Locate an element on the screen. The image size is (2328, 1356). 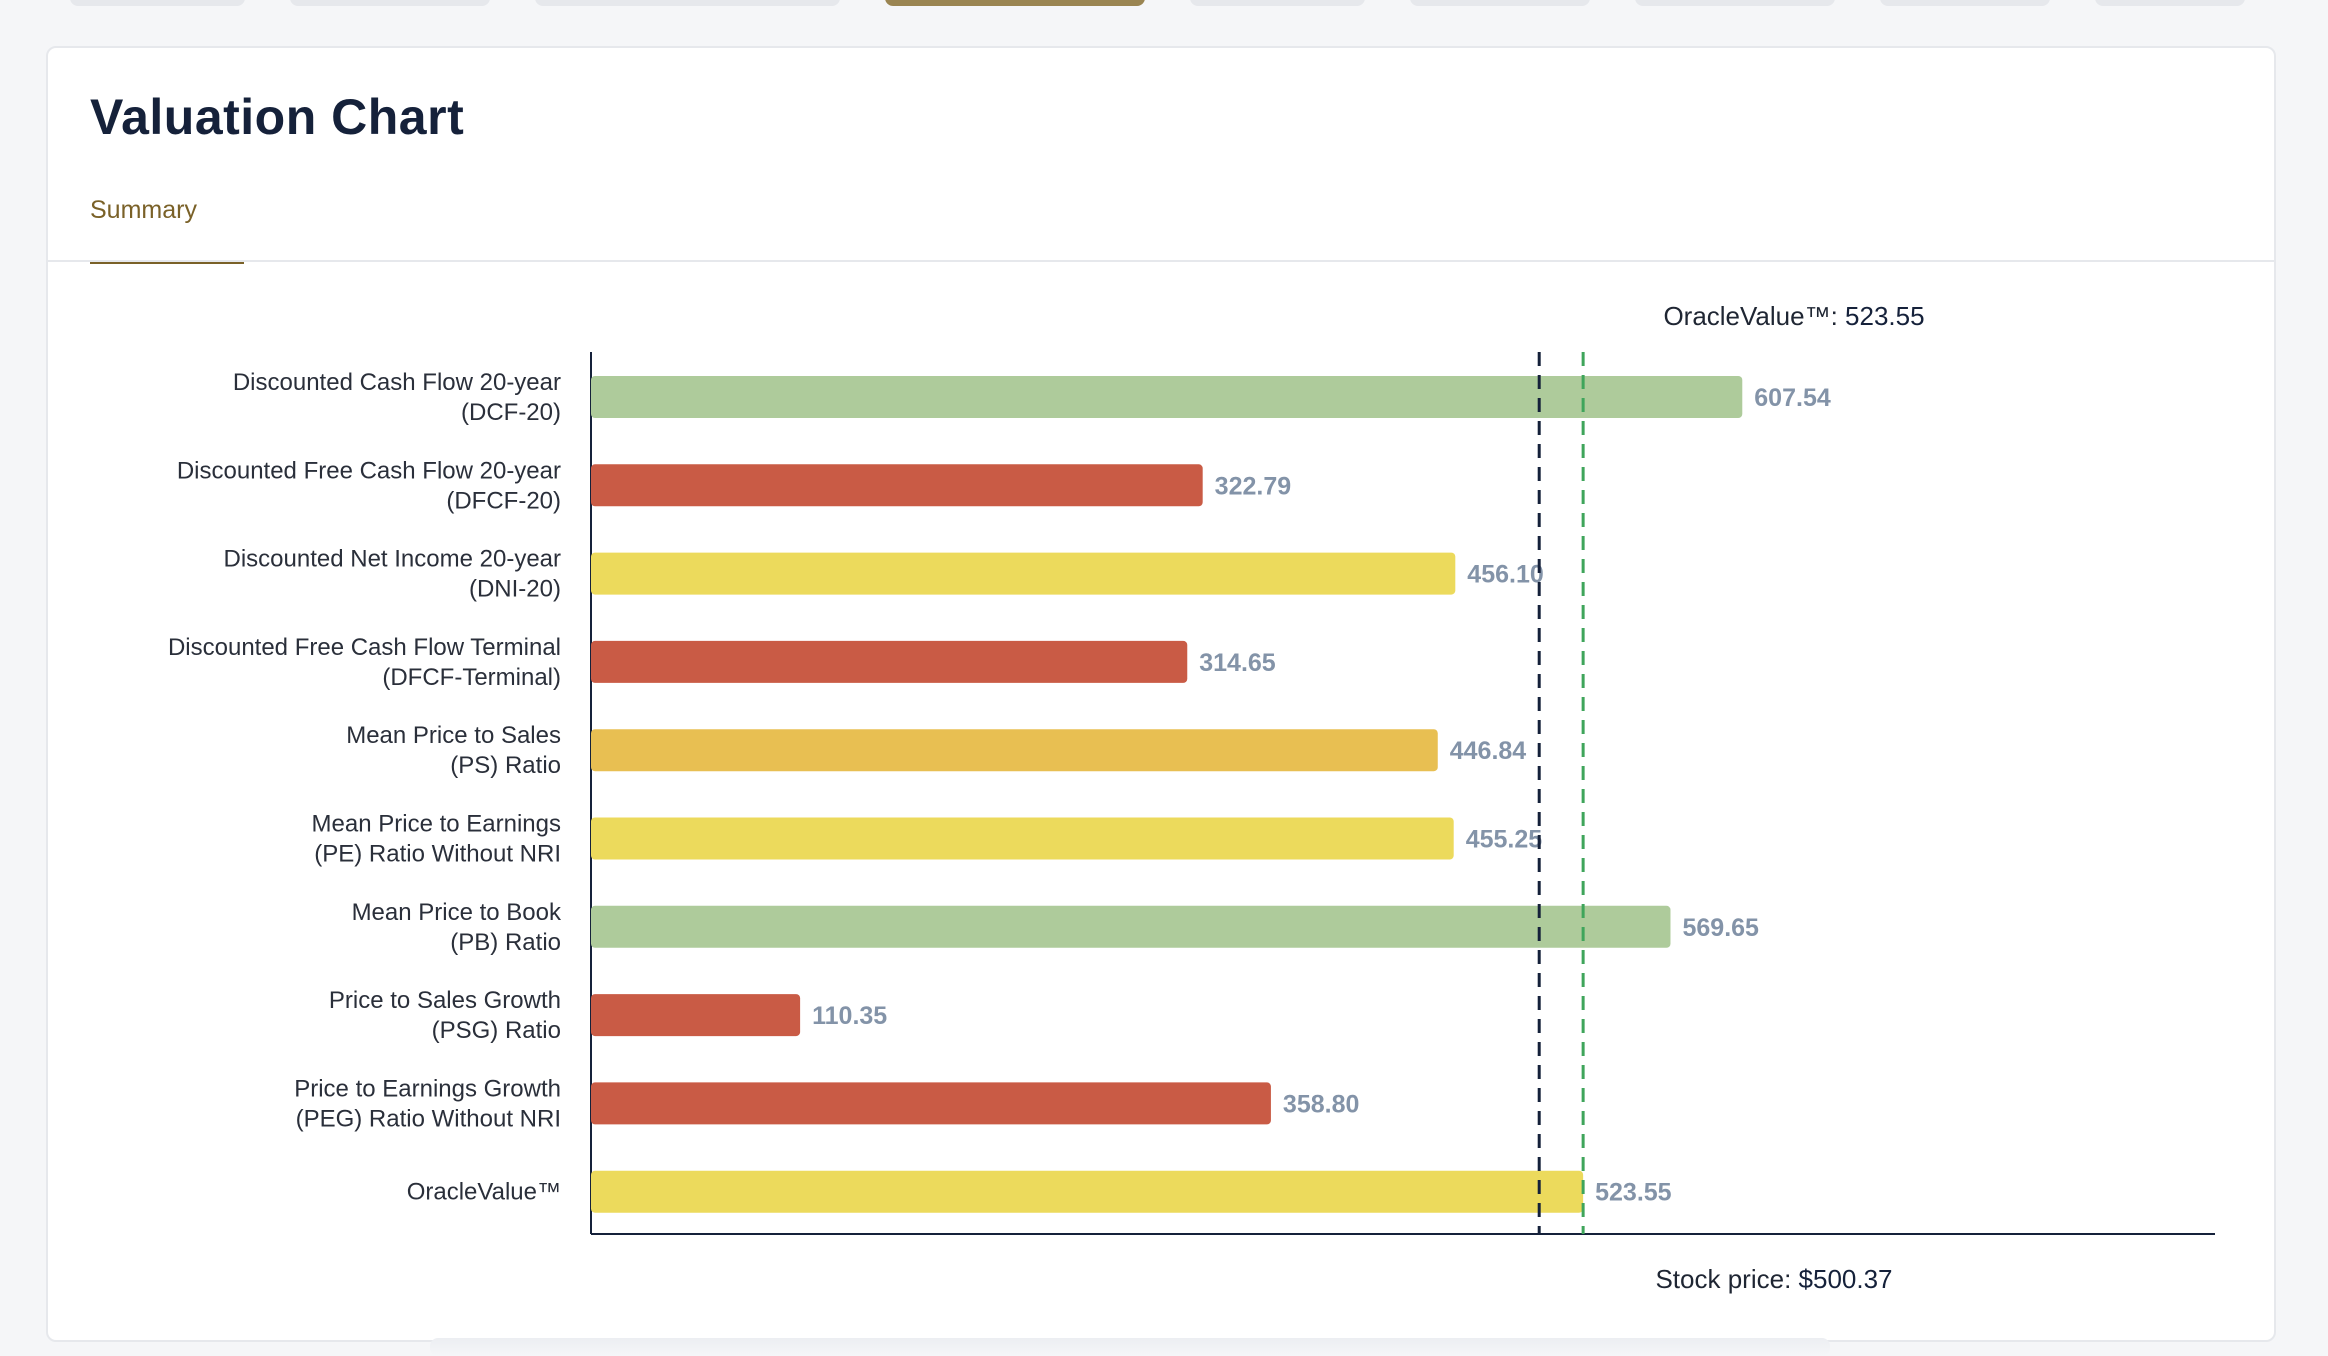
bar-value-label: 523.55 is located at coordinates (1633, 1193).